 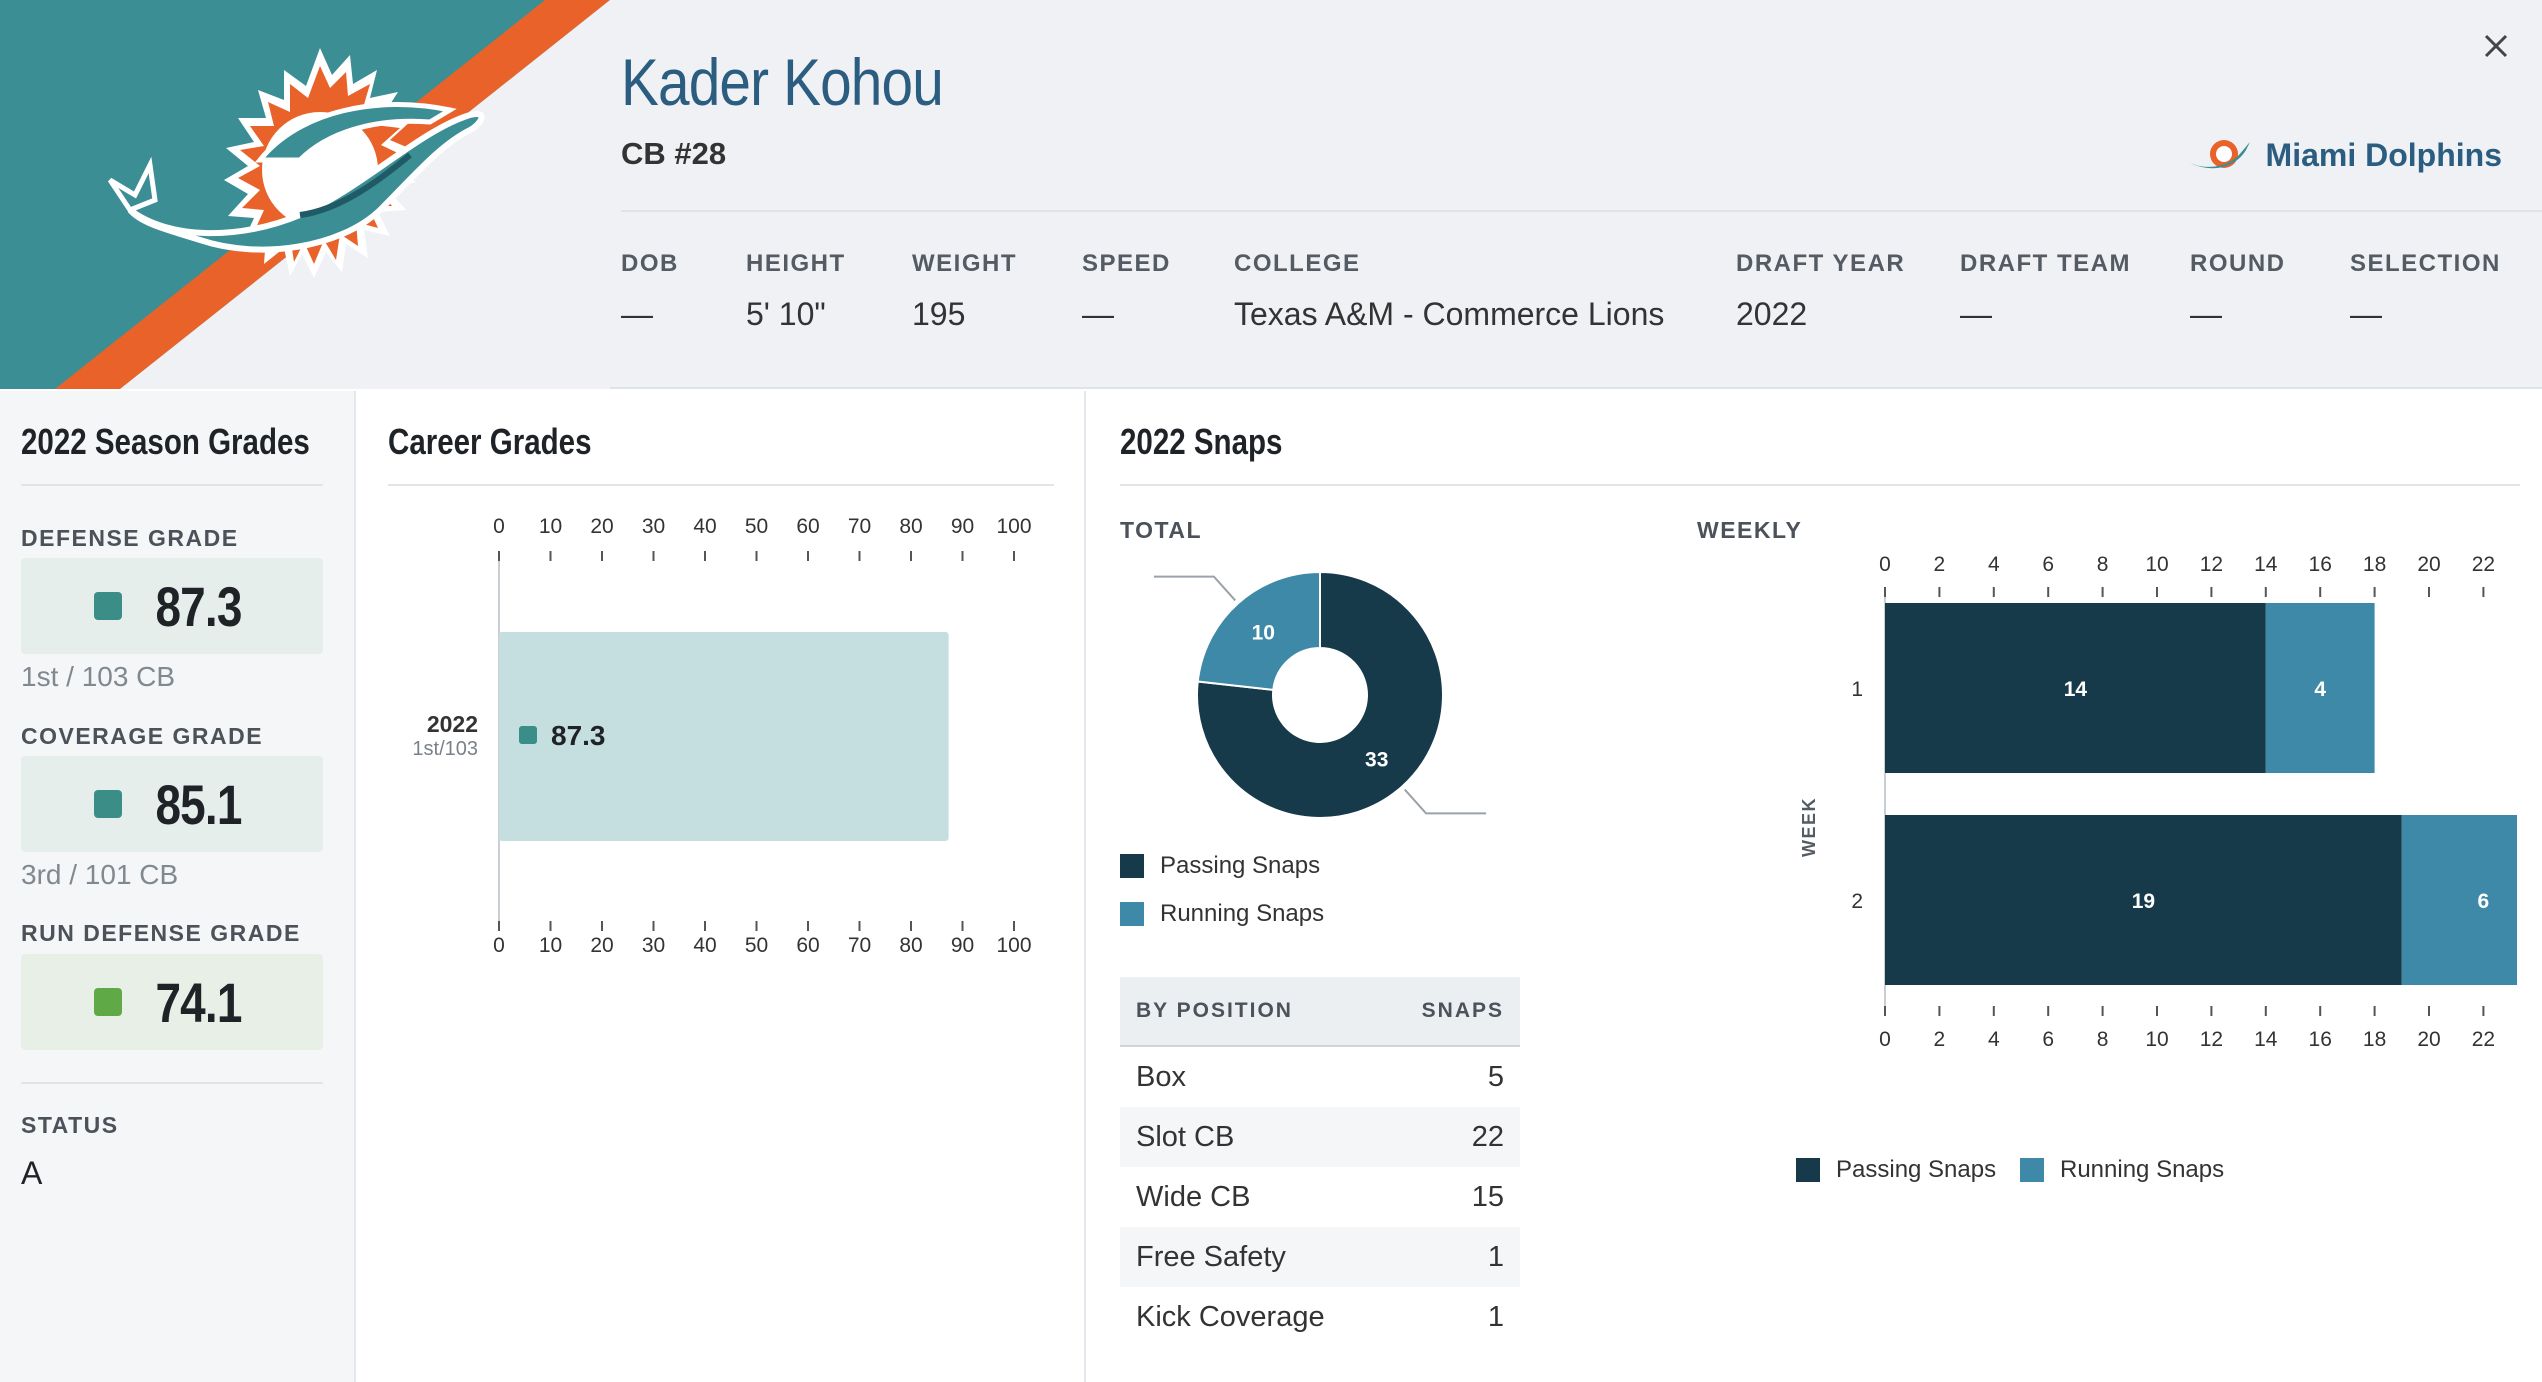 I want to click on category-sublabel: 1st/103, so click(x=445, y=749).